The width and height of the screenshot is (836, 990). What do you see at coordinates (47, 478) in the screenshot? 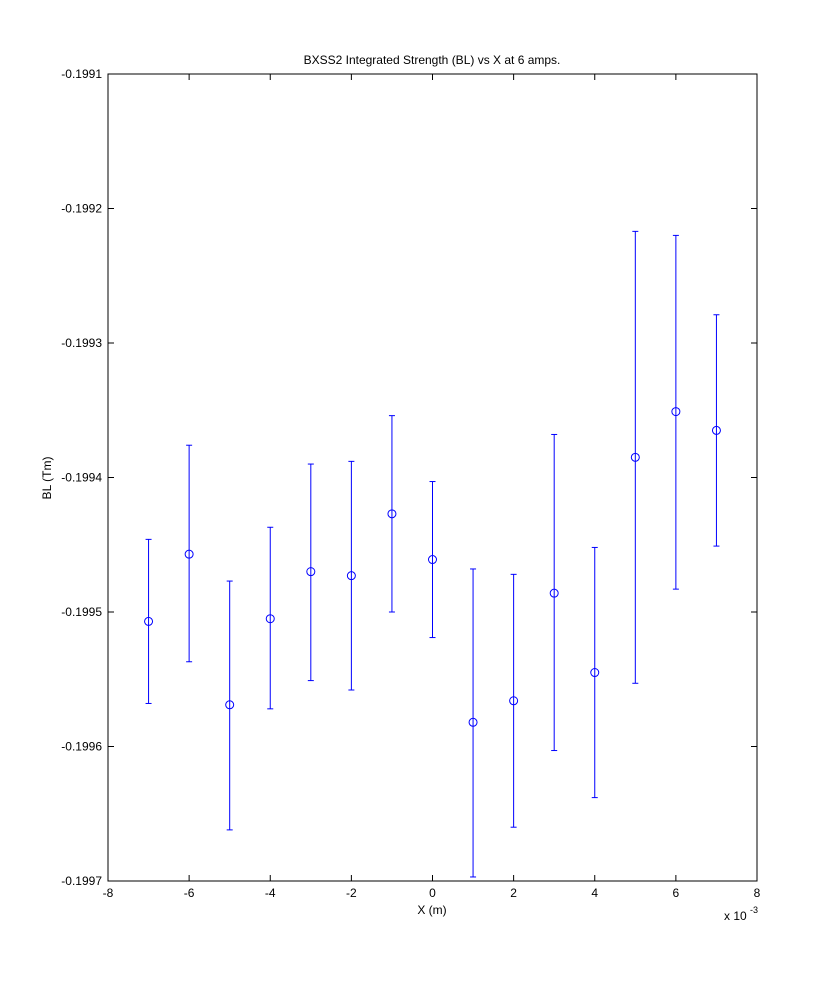
I see `y-axis-label: BL (Tm)` at bounding box center [47, 478].